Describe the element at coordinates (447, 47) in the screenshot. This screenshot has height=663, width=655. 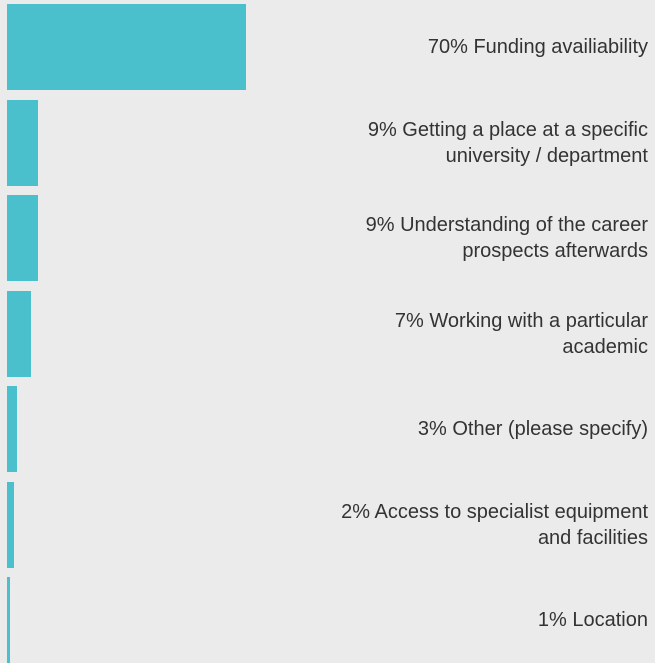
I see `value-label: 70%` at that location.